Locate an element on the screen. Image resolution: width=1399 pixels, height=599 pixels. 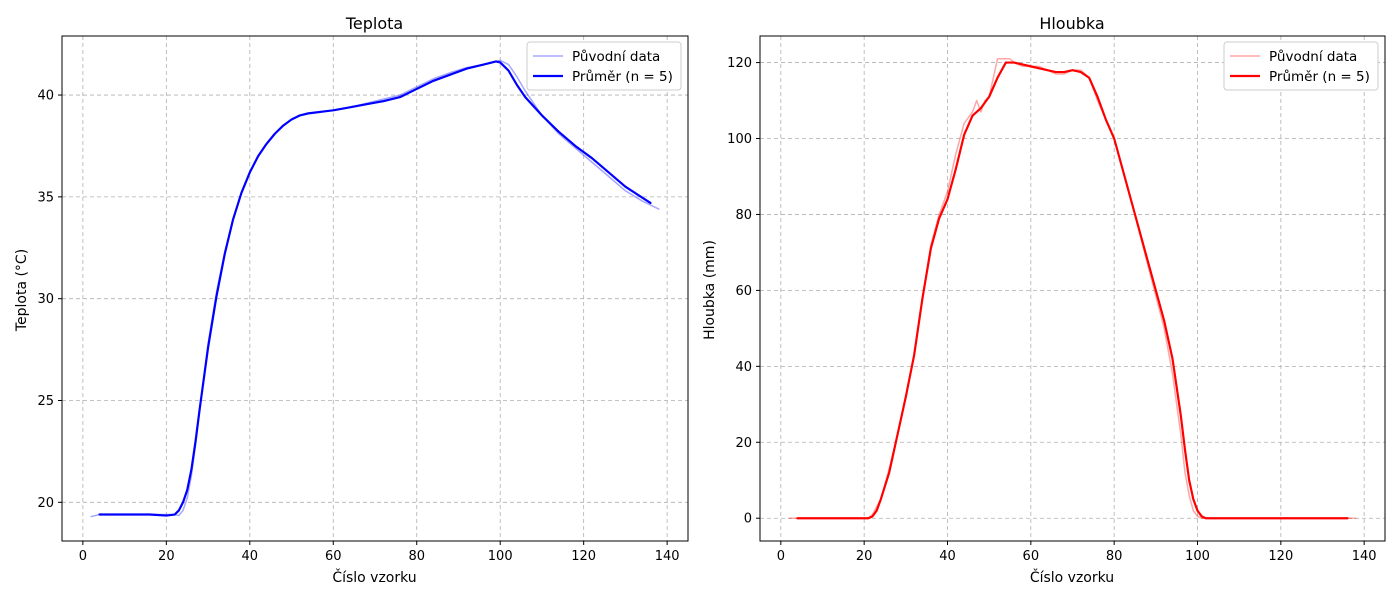
y-tick-label: 35 is located at coordinates (45, 197).